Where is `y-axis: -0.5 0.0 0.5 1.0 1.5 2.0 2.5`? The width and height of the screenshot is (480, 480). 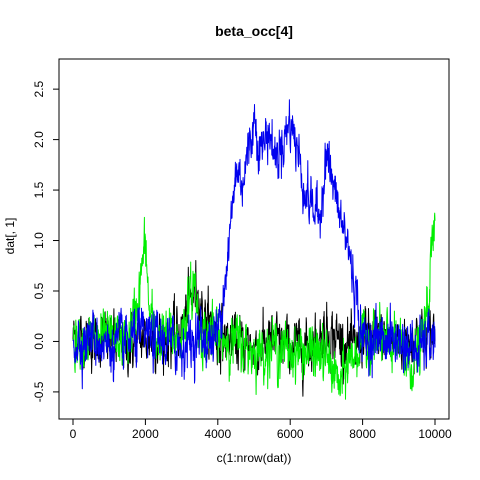 y-axis: -0.5 0.0 0.5 1.0 1.5 2.0 2.5 is located at coordinates (45, 241).